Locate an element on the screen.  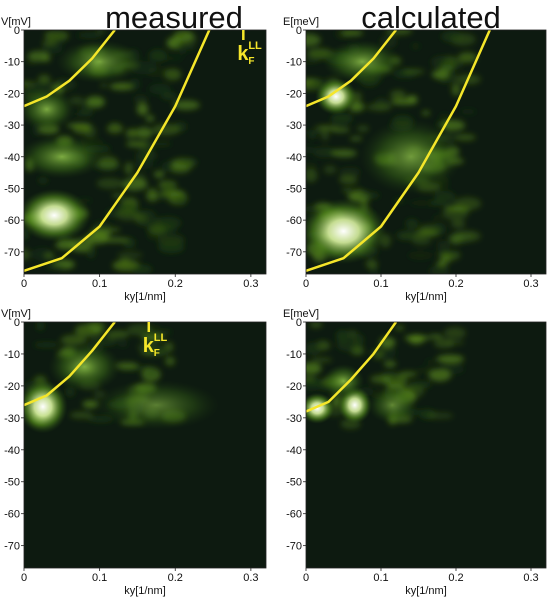
y-tick-label: -70 is located at coordinates (12, 547).